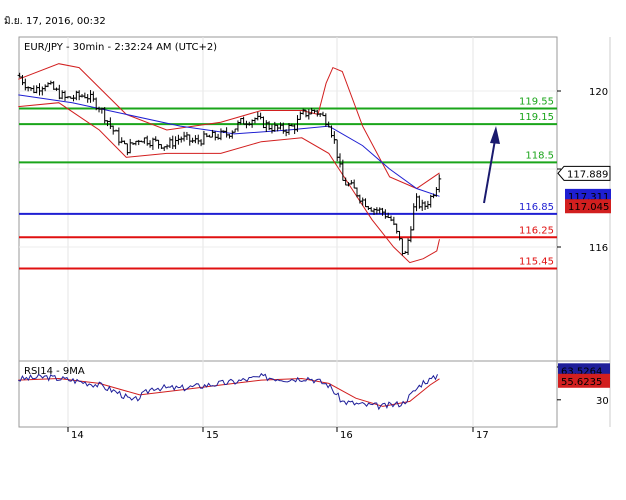 The width and height of the screenshot is (626, 500). I want to click on rsi-title: RSI14 - 9MA, so click(54, 371).